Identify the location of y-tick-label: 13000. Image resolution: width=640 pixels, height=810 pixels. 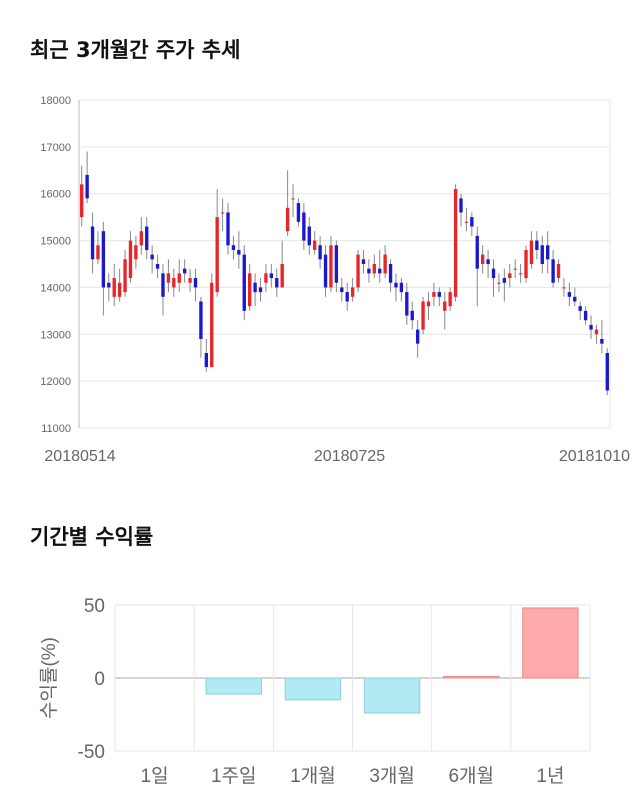
(55, 335).